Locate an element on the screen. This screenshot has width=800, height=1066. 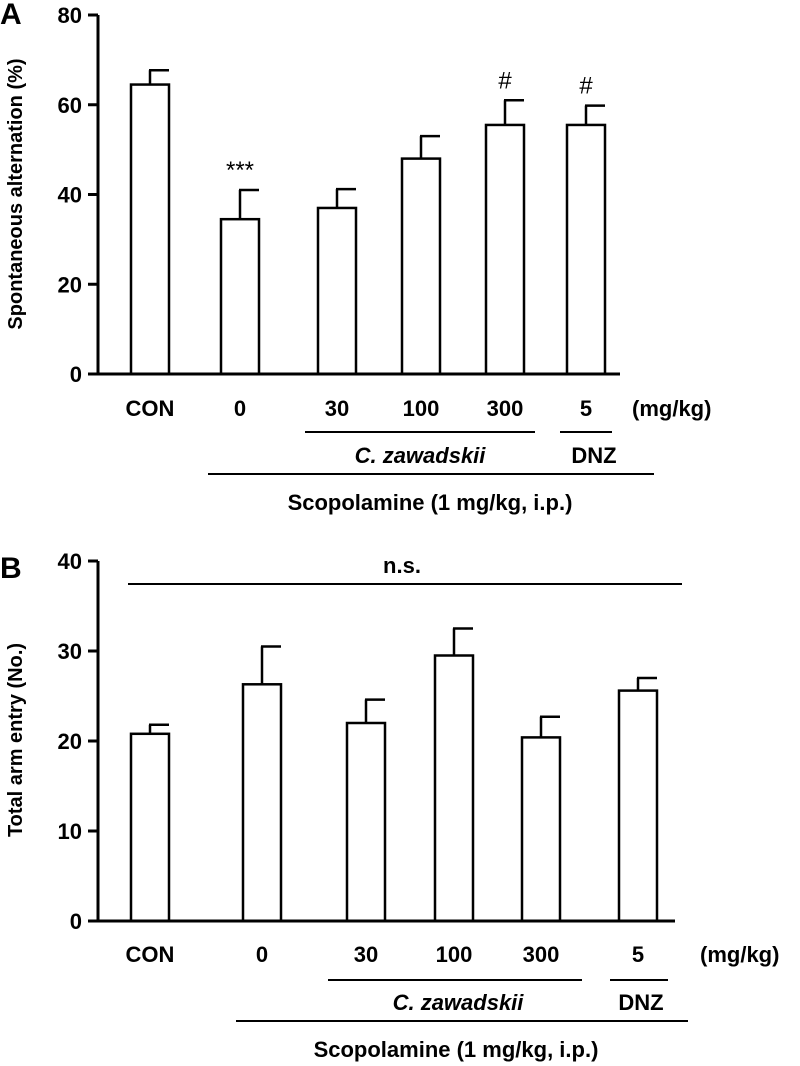
panel-a-category-label: 30 is located at coordinates (337, 408).